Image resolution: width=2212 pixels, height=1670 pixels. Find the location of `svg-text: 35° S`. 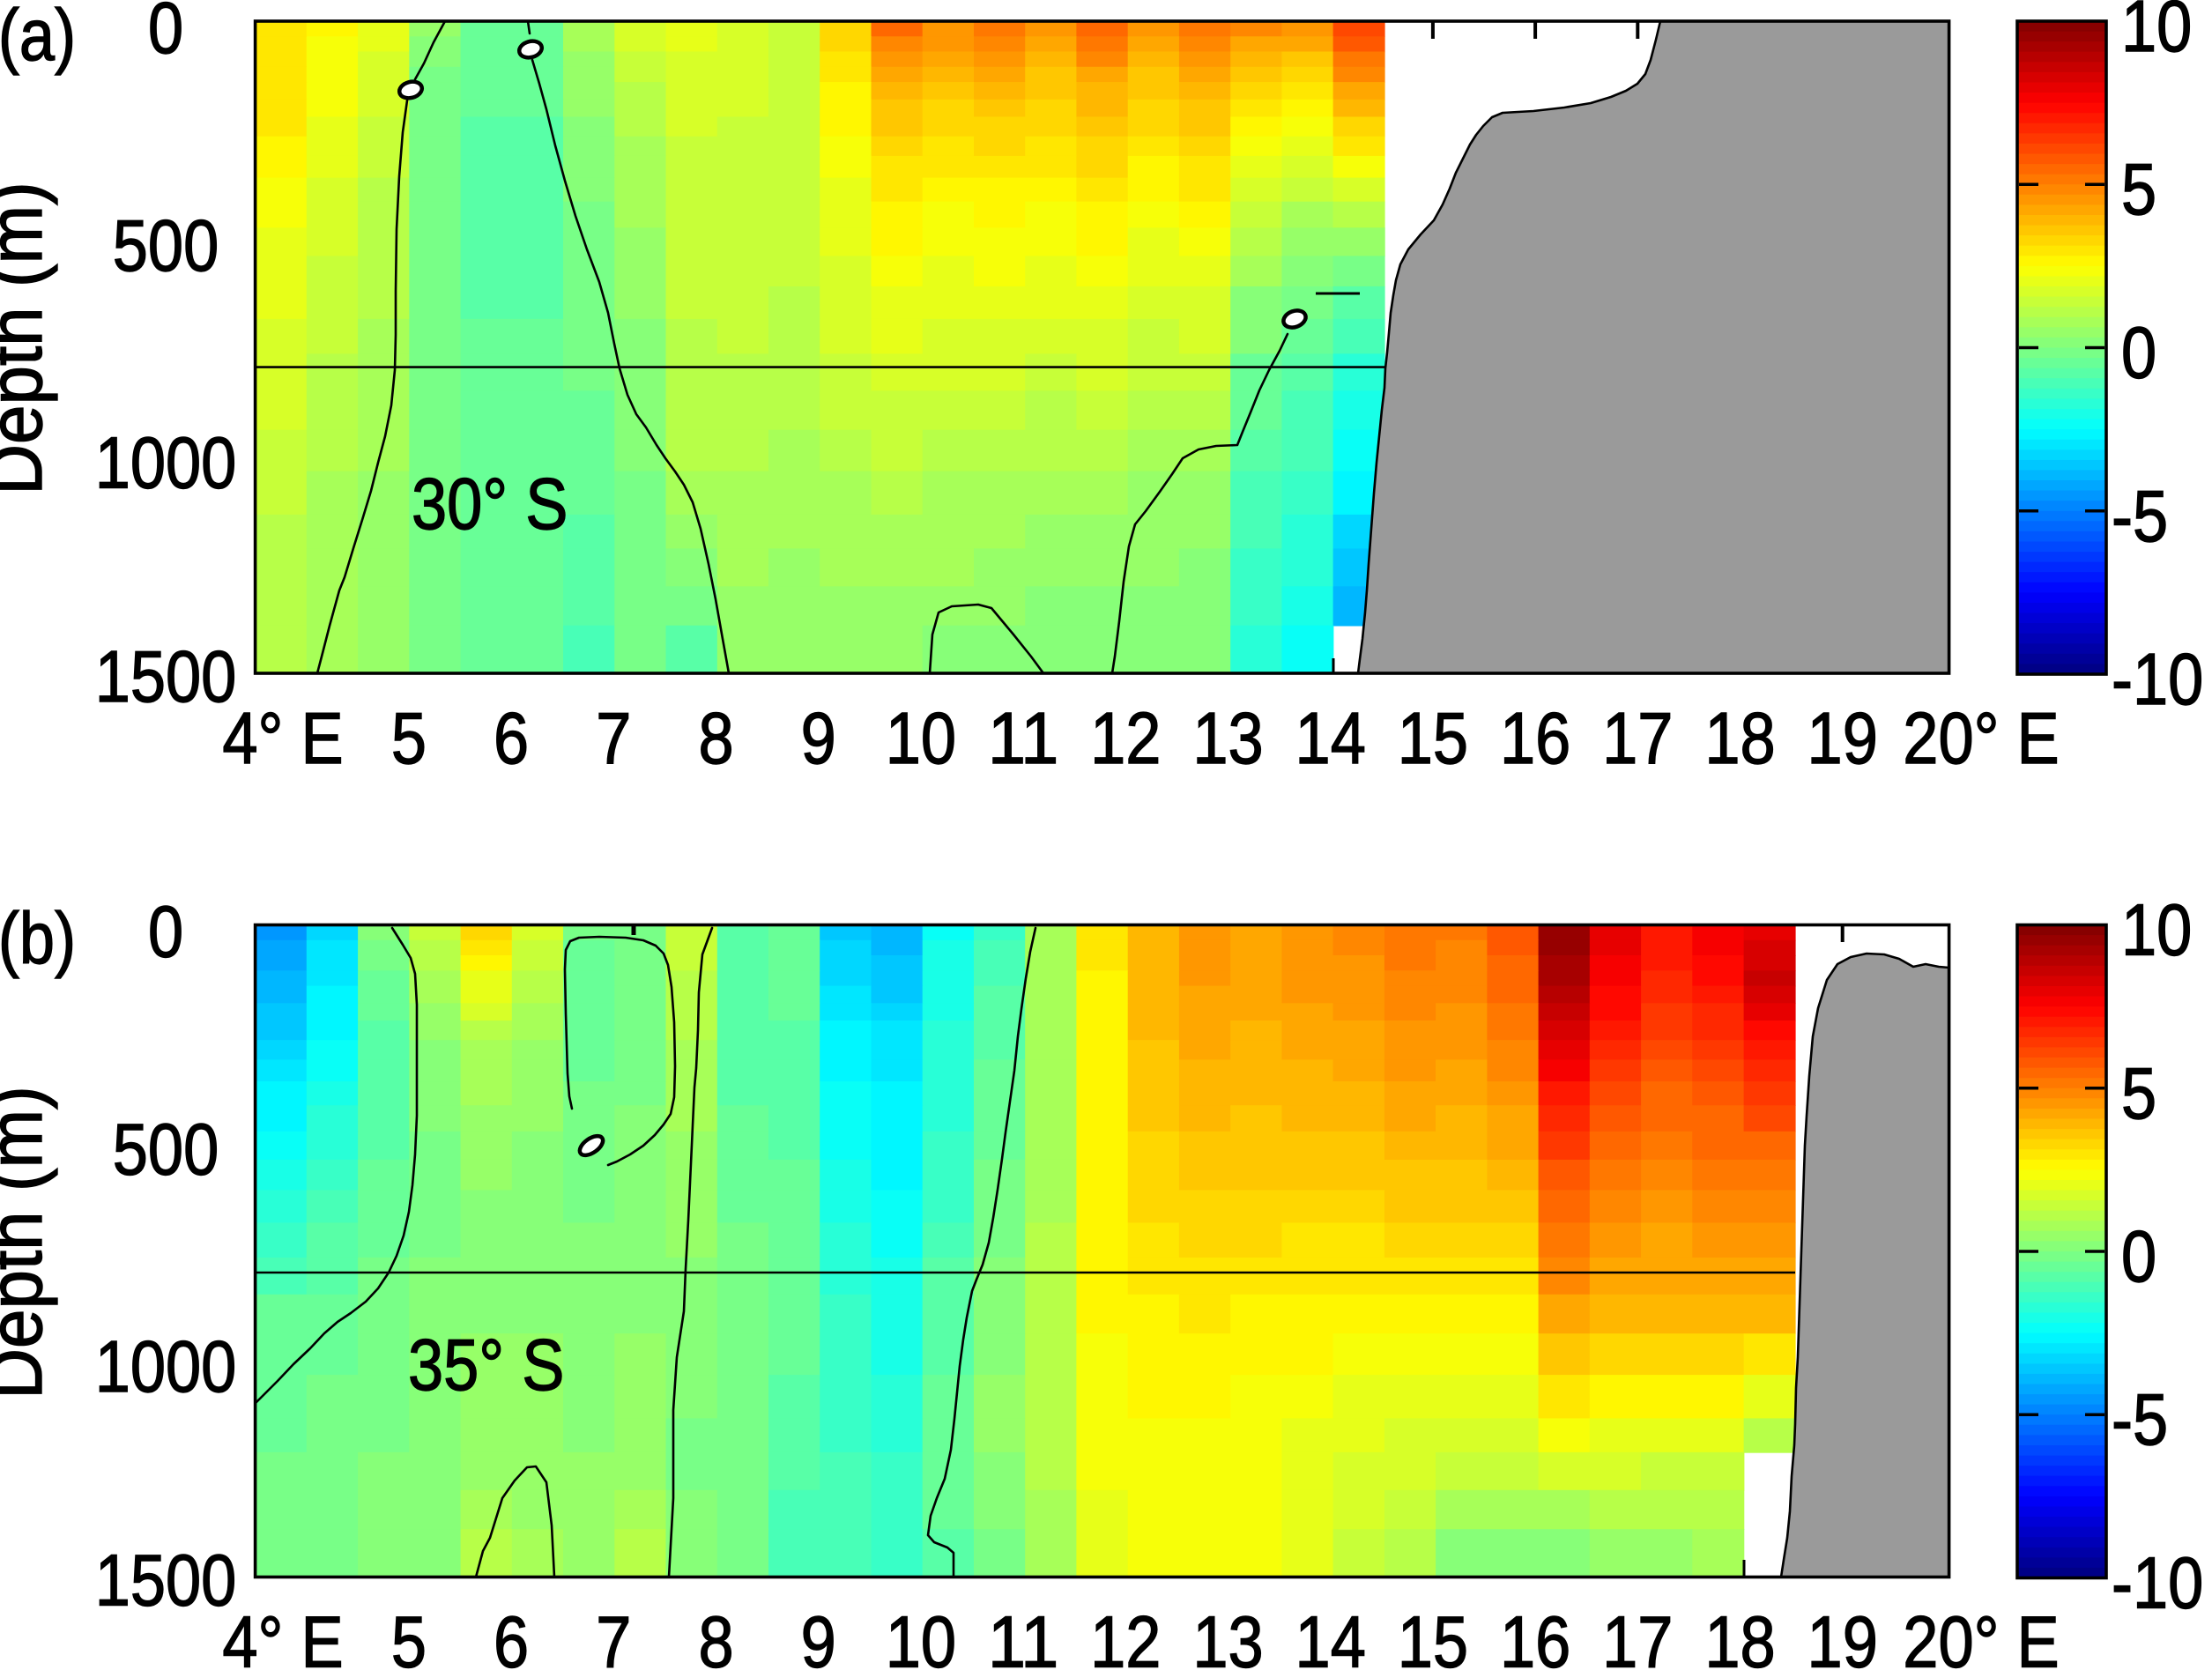

svg-text: 35° S is located at coordinates (486, 1365).